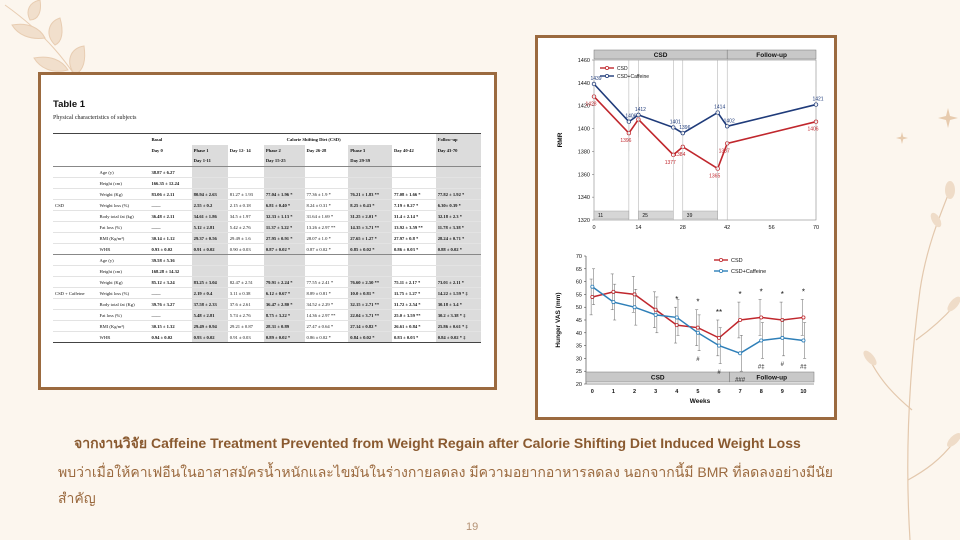 The height and width of the screenshot is (540, 960). What do you see at coordinates (245, 337) in the screenshot?
I see `table-cell: 0.91 ± 0.03` at bounding box center [245, 337].